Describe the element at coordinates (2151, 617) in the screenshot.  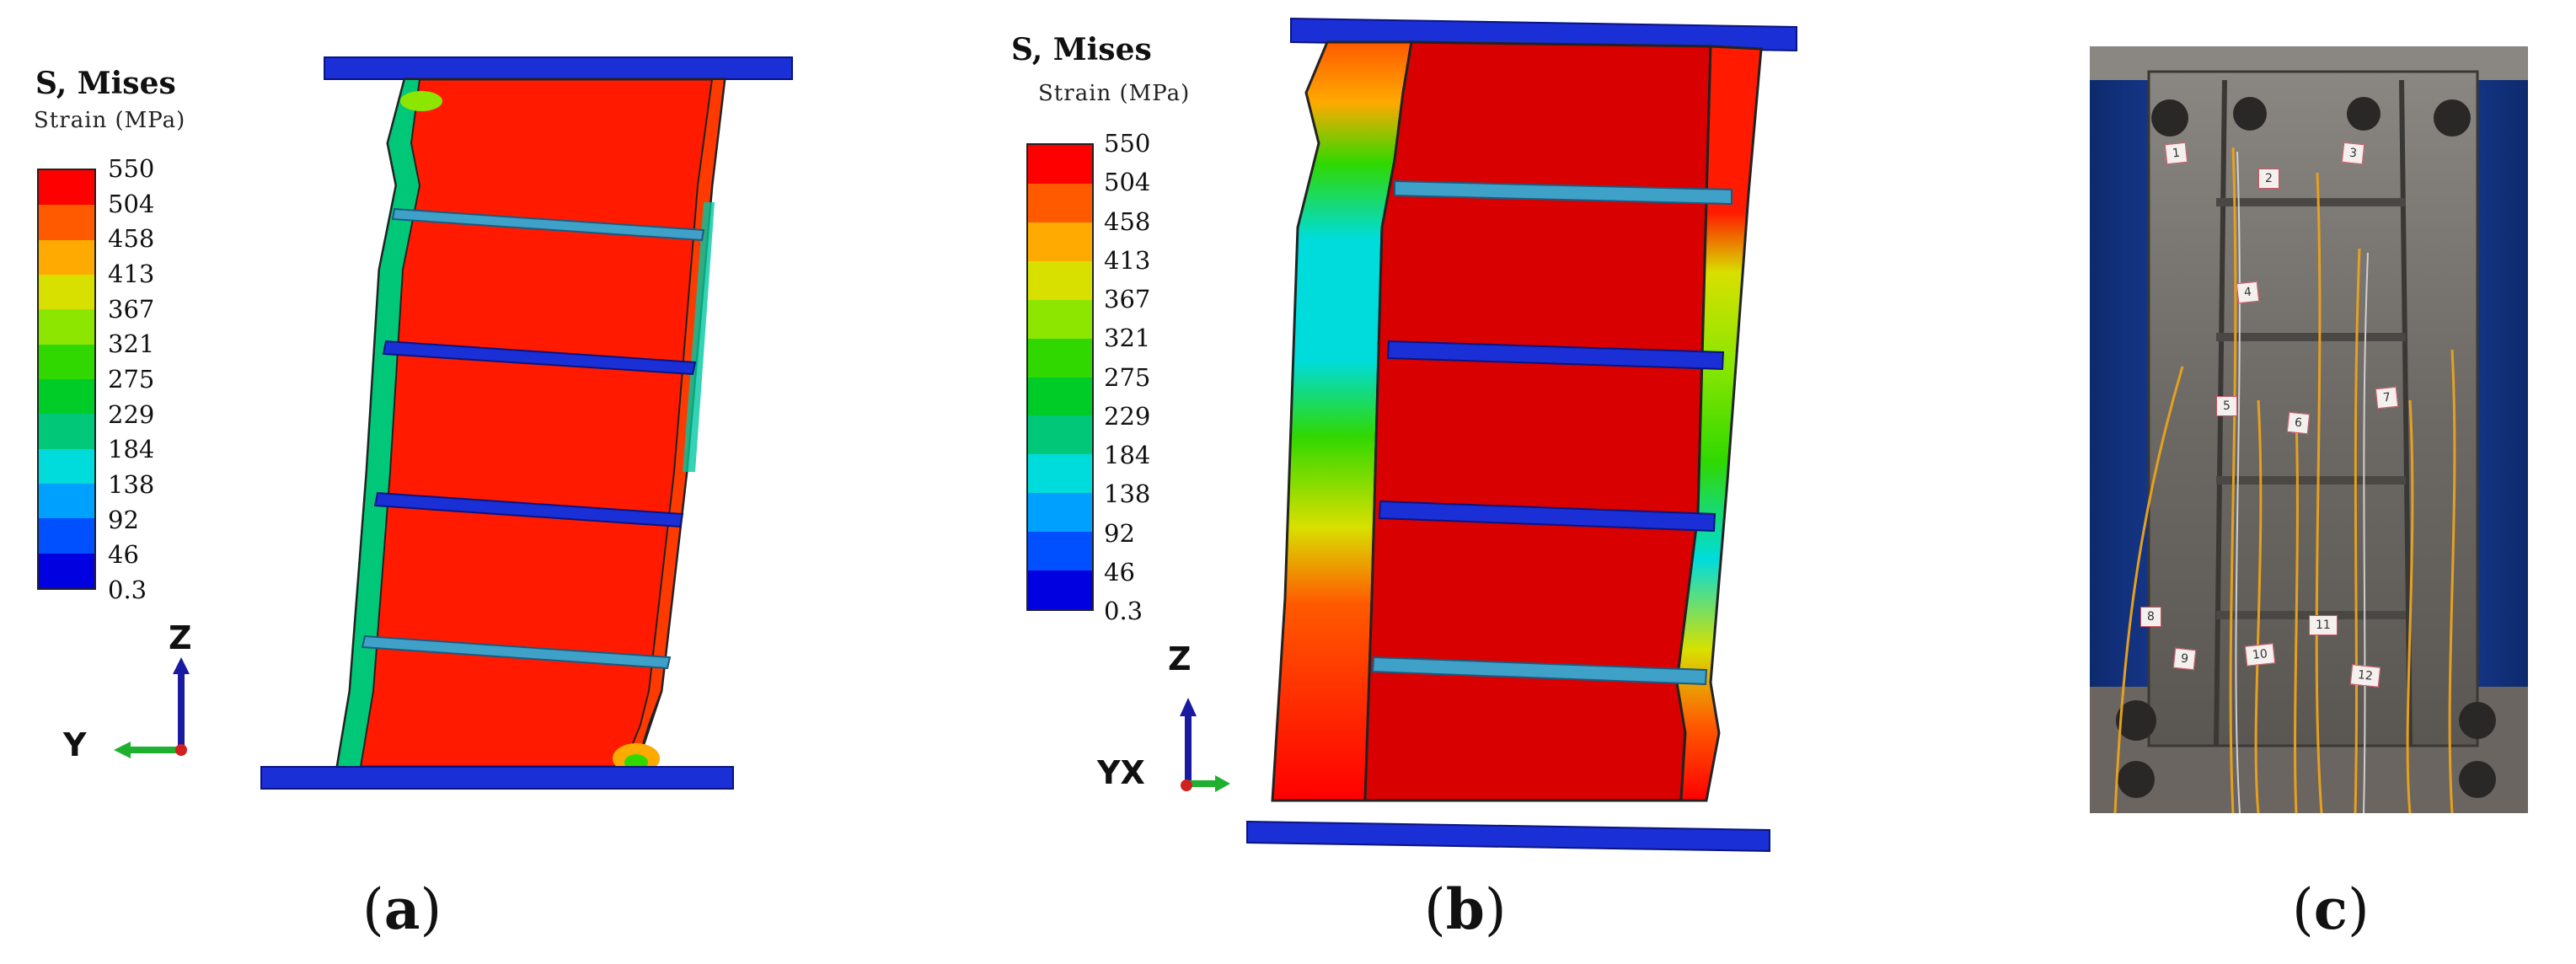
I see `gauge-tag: 8` at that location.